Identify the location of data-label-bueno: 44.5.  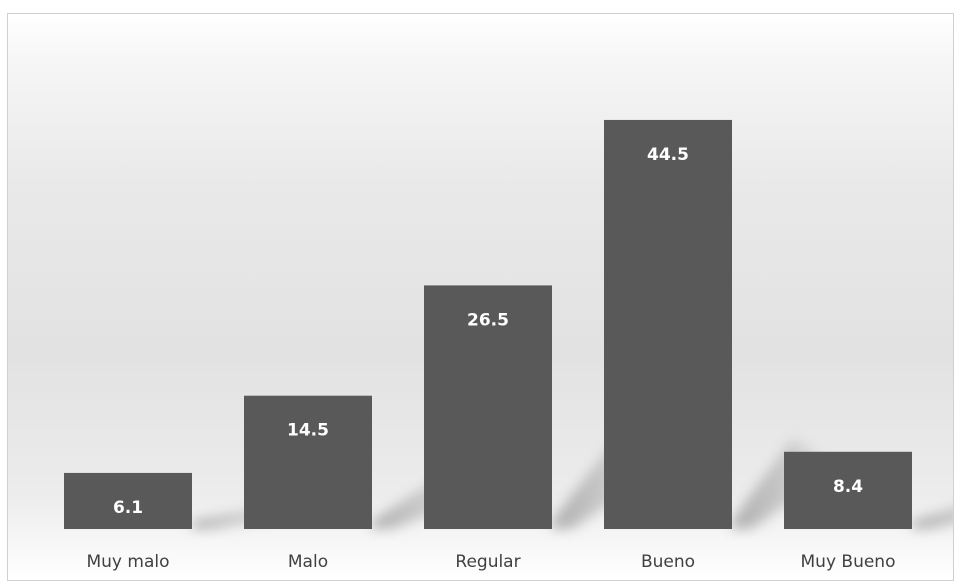
(668, 155).